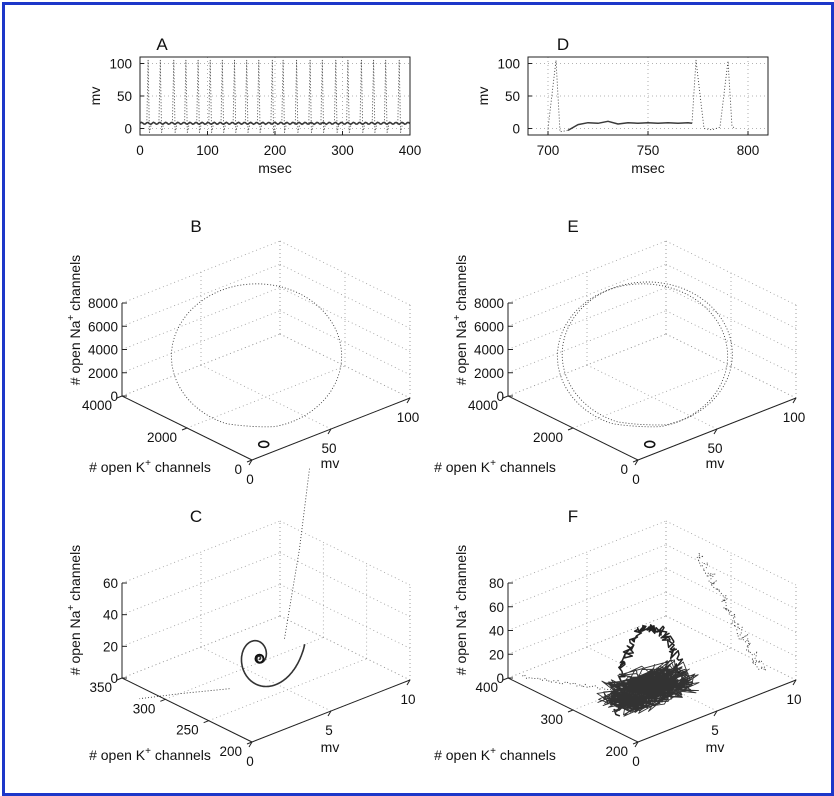 Image resolution: width=834 pixels, height=796 pixels. What do you see at coordinates (342, 150) in the screenshot?
I see `x-tick-label: 300` at bounding box center [342, 150].